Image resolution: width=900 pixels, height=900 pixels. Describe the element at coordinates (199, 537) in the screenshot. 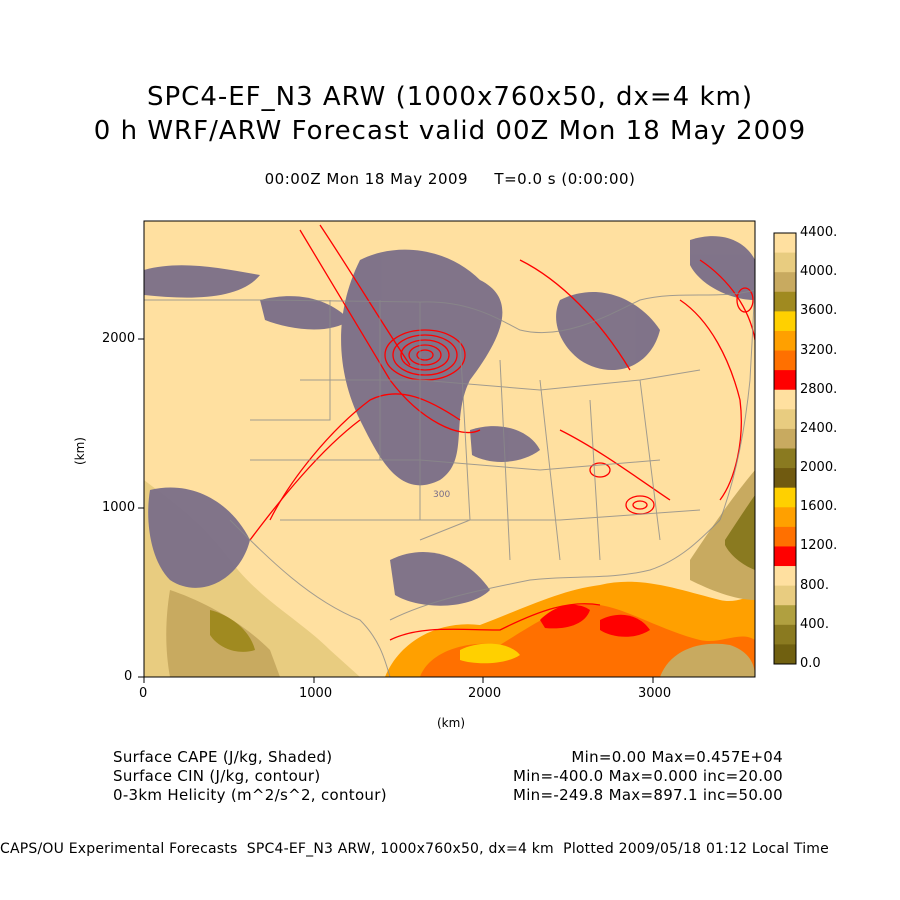

I see `cin-patch-southwest` at that location.